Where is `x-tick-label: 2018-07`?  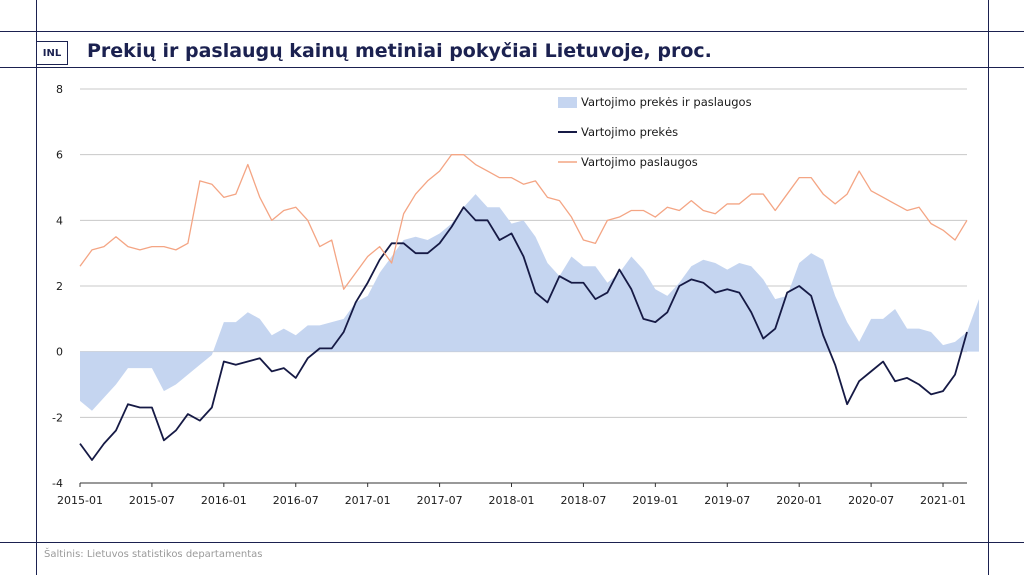 x-tick-label: 2018-07 is located at coordinates (583, 500).